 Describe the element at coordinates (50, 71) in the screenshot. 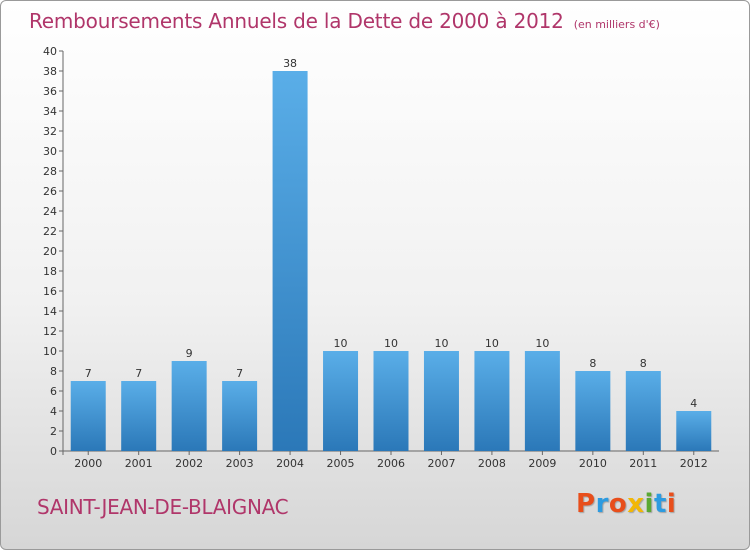

I see `y-tick-label: 38` at that location.